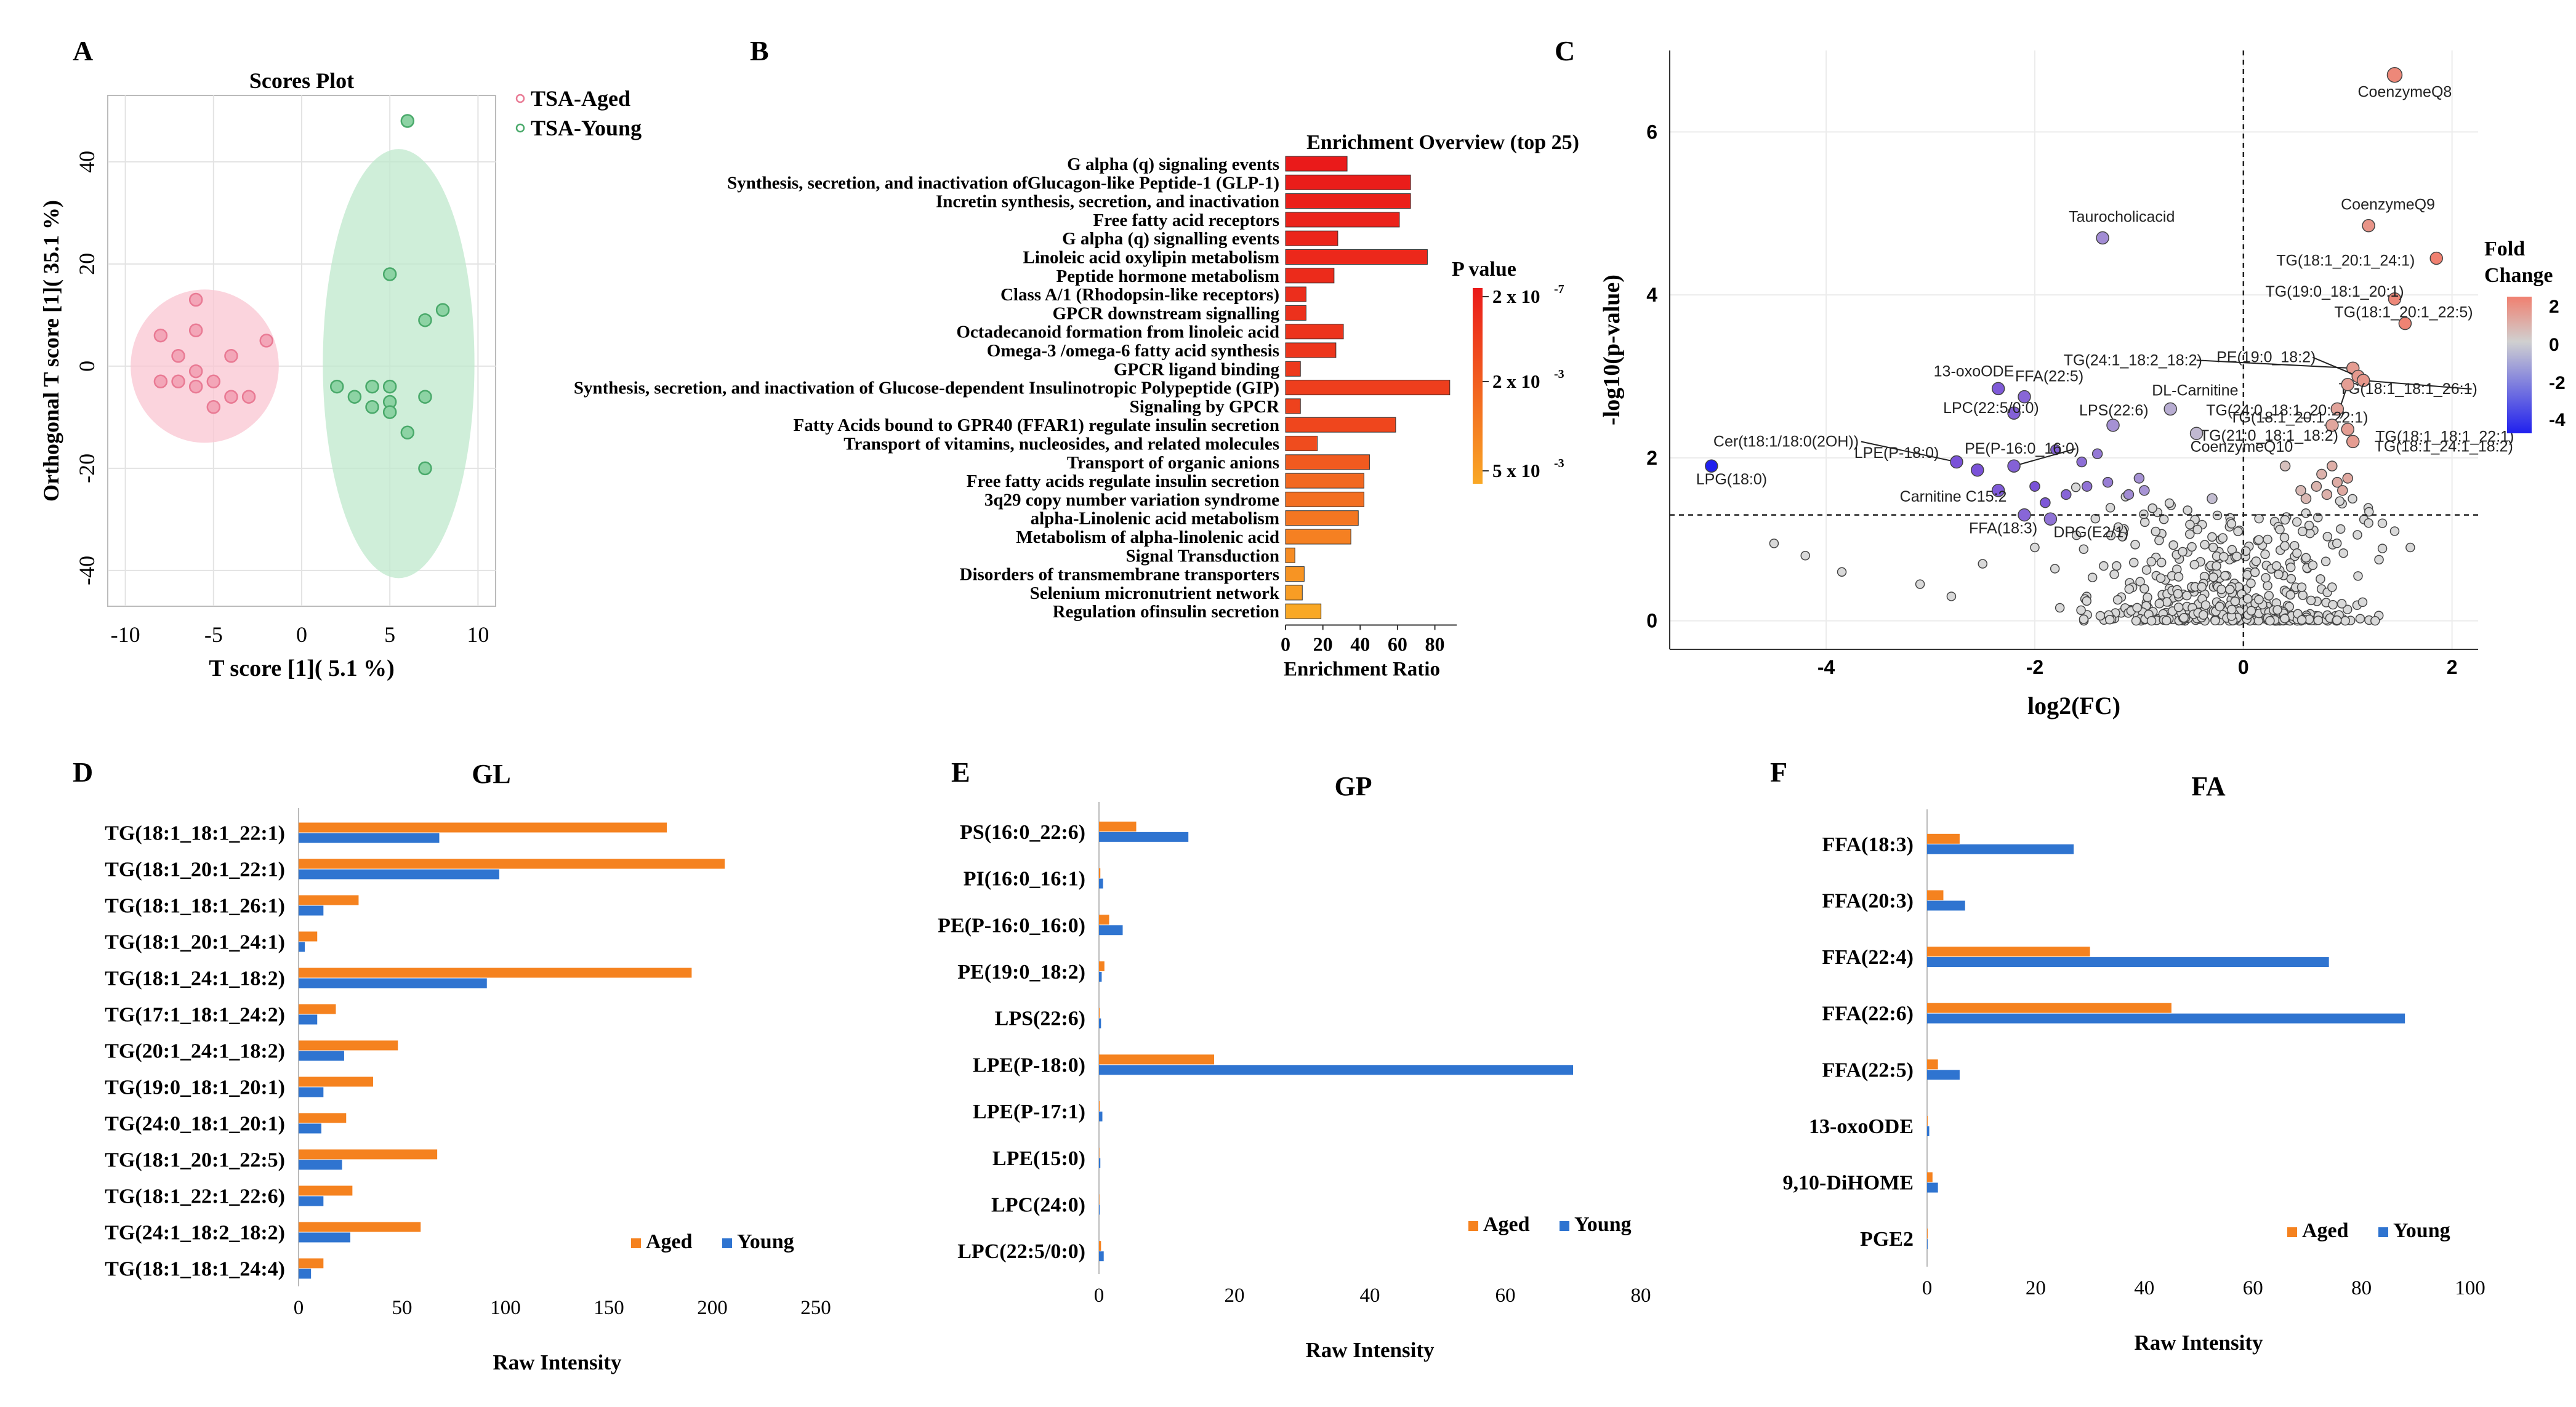 The image size is (2576, 1407). Describe the element at coordinates (51, 351) in the screenshot. I see `y-axis-label: Orthogonal T score [1]( 35.1 %)` at that location.